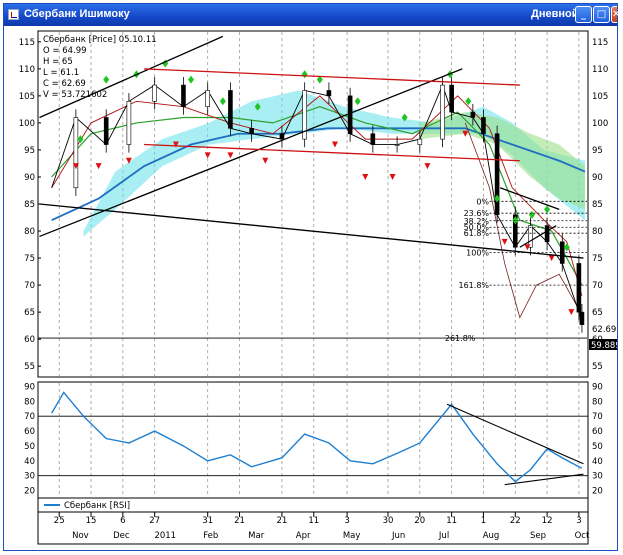 The image size is (623, 555). What do you see at coordinates (600, 124) in the screenshot?
I see `price-tick-right: 100` at bounding box center [600, 124].